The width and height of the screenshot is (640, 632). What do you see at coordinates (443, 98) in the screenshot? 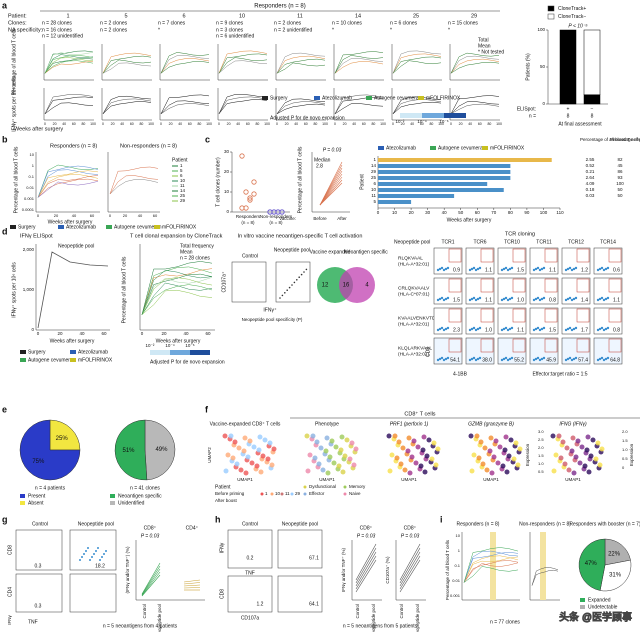
I see `label: mFOLFIRINOX` at bounding box center [443, 98].